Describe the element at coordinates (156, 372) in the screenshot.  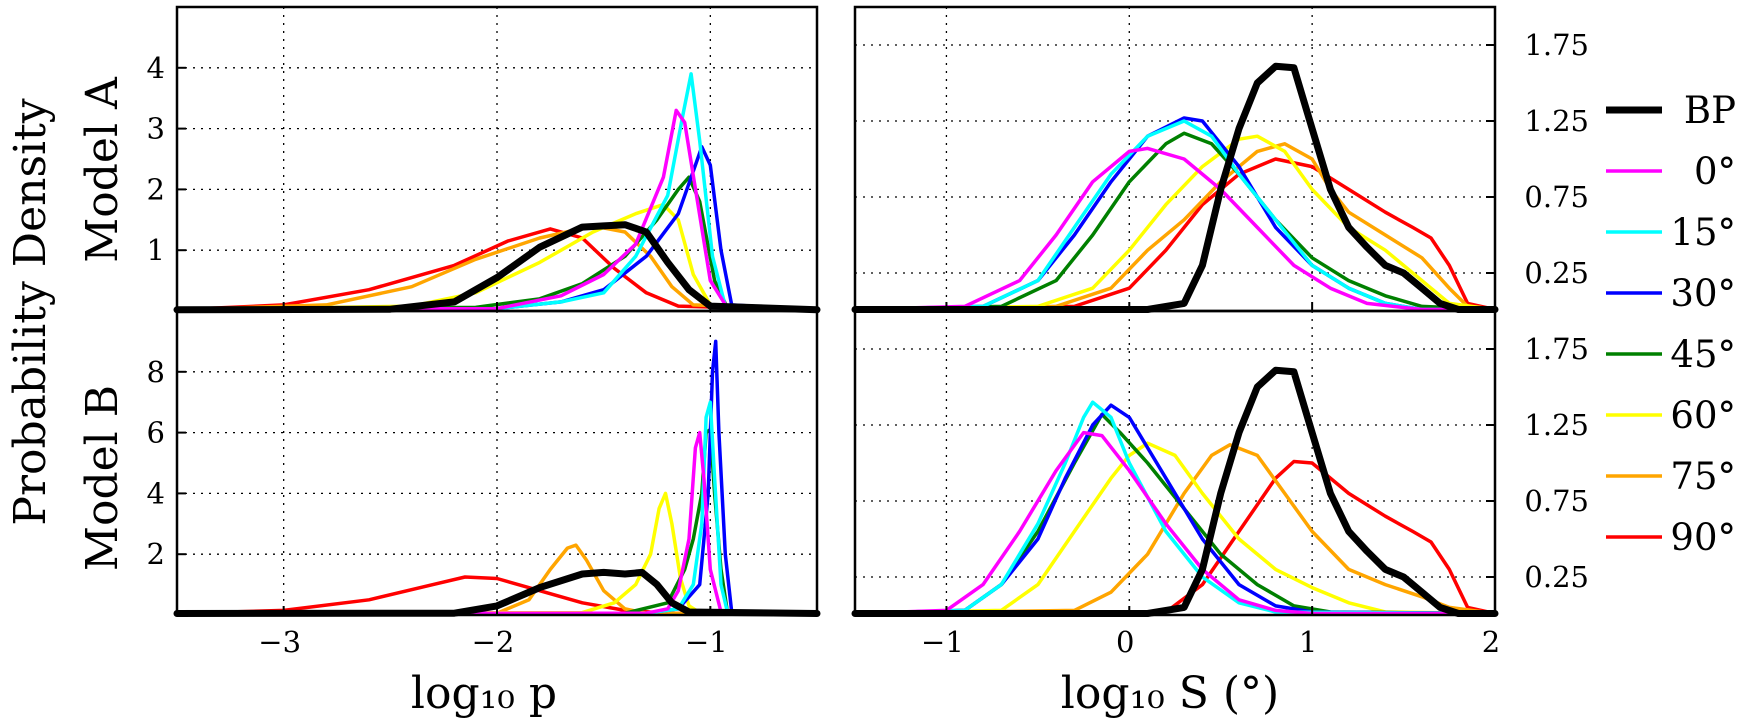
I see `y-tick-label: 8` at that location.